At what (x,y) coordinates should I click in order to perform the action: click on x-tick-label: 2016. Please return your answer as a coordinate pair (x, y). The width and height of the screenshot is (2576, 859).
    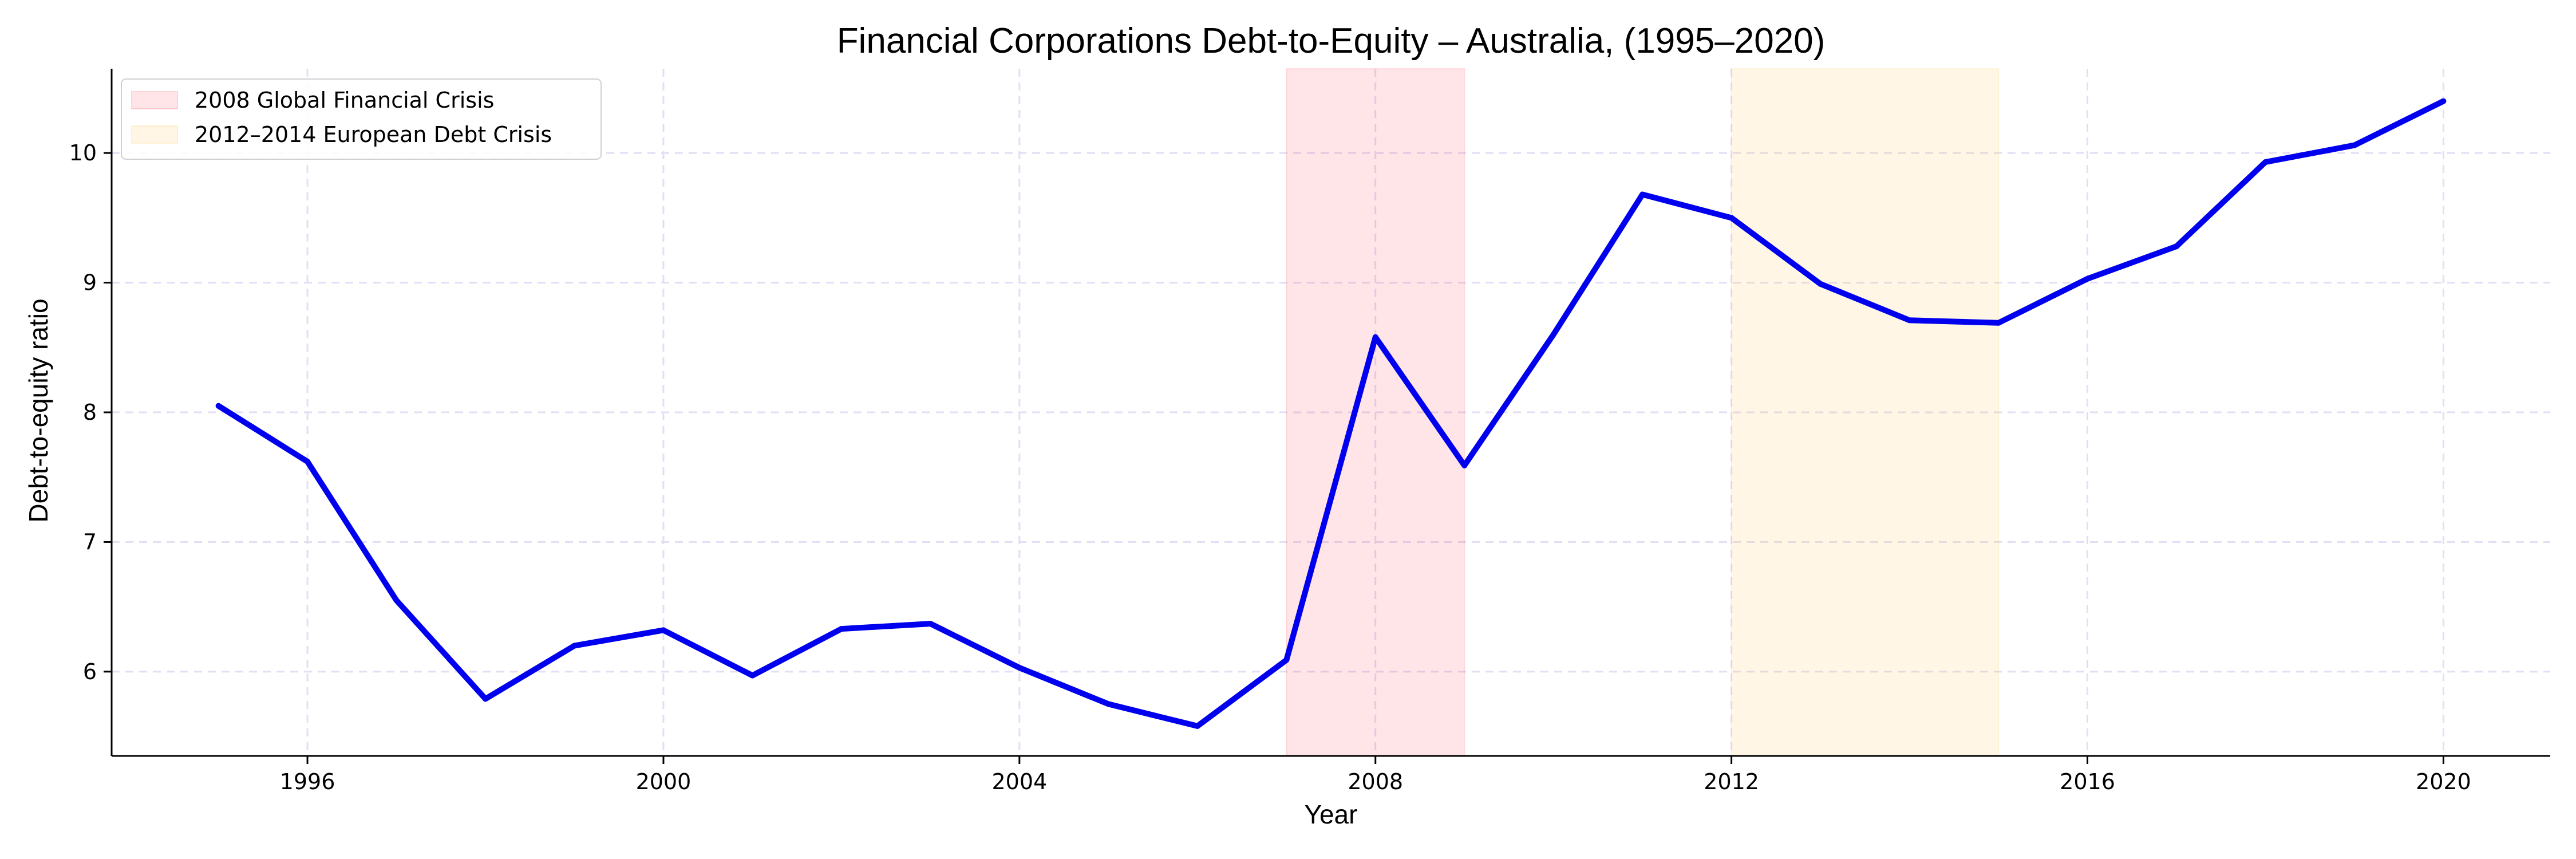
    Looking at the image, I should click on (2087, 781).